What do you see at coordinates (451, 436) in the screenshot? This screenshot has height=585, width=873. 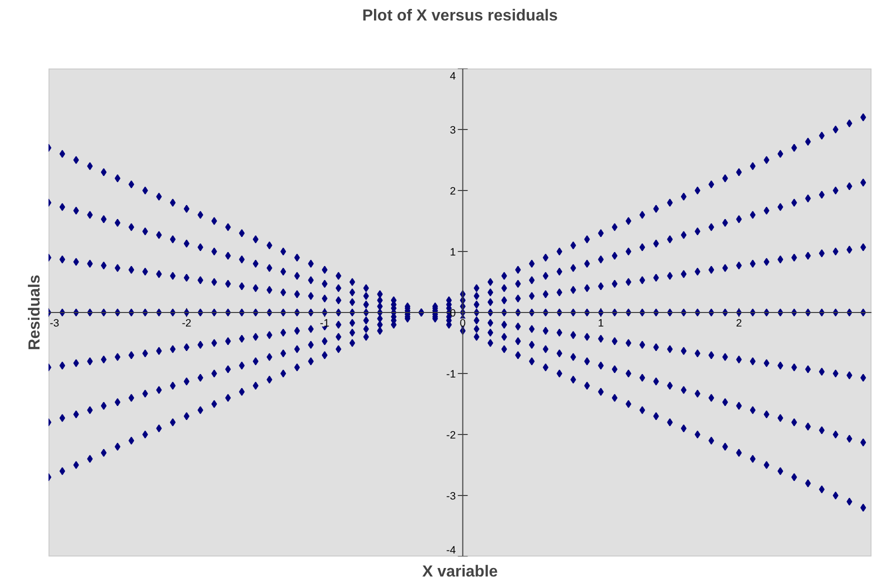 I see `y-tick-label: -2` at bounding box center [451, 436].